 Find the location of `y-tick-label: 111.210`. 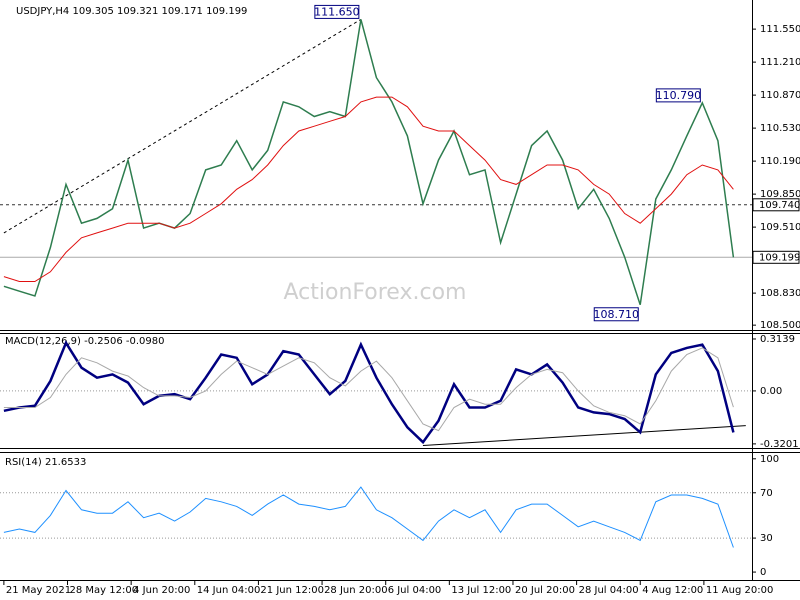

y-tick-label: 111.210 is located at coordinates (780, 62).